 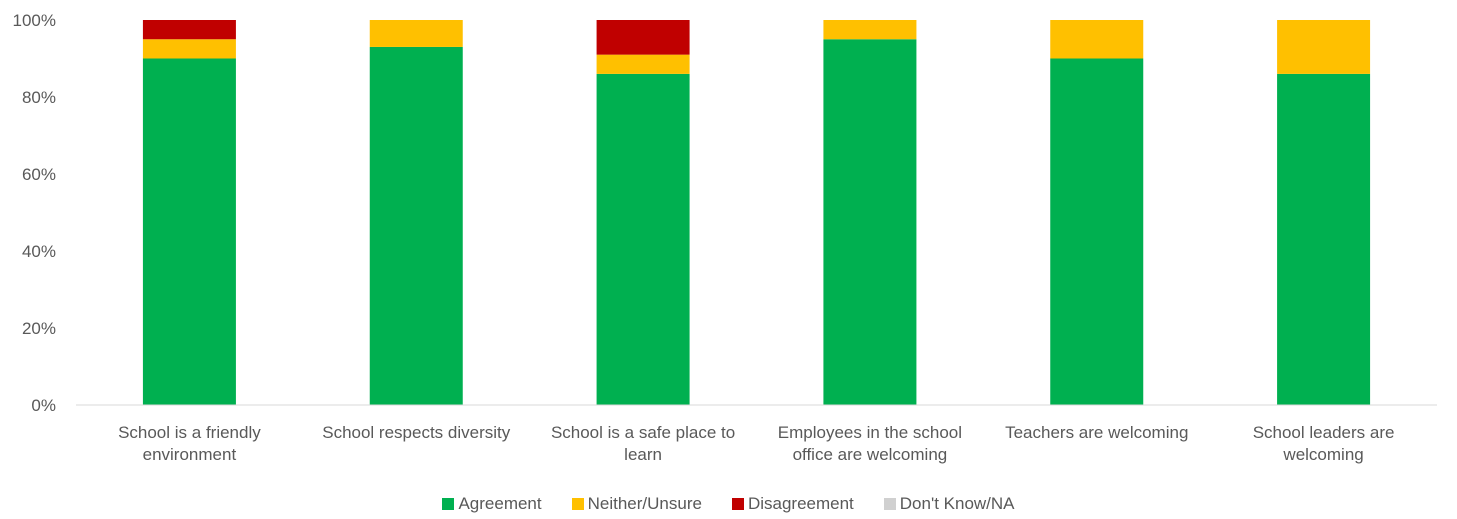 What do you see at coordinates (870, 432) in the screenshot?
I see `x-tick-label-line: Employees in the school` at bounding box center [870, 432].